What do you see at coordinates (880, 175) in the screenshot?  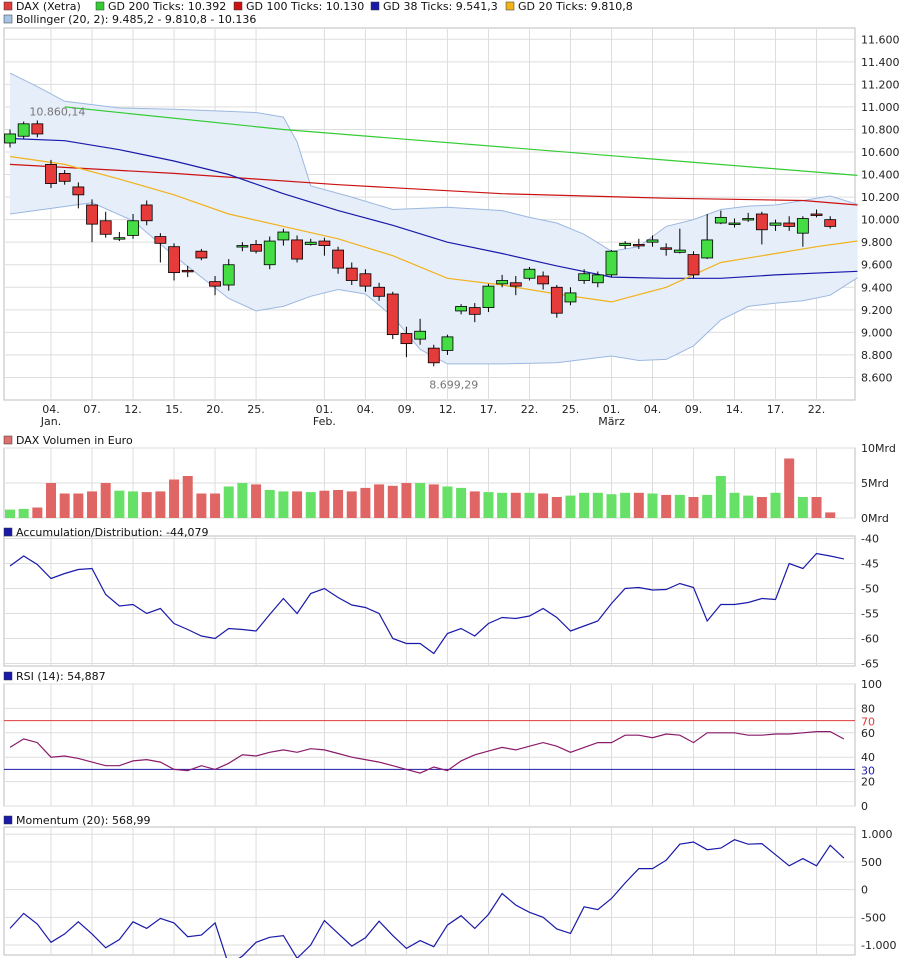 I see `y-tick-label: 10.400` at bounding box center [880, 175].